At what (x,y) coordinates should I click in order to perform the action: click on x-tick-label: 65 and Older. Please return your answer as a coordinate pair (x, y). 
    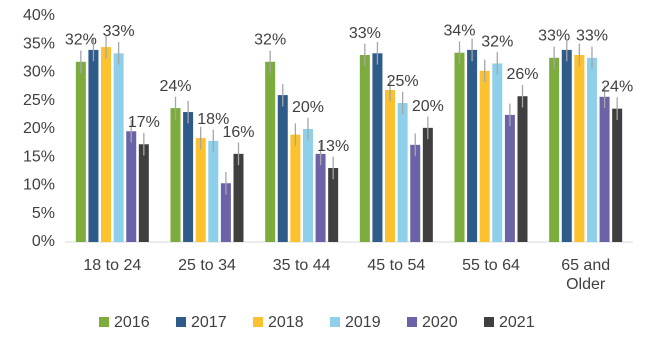
    Looking at the image, I should click on (586, 275).